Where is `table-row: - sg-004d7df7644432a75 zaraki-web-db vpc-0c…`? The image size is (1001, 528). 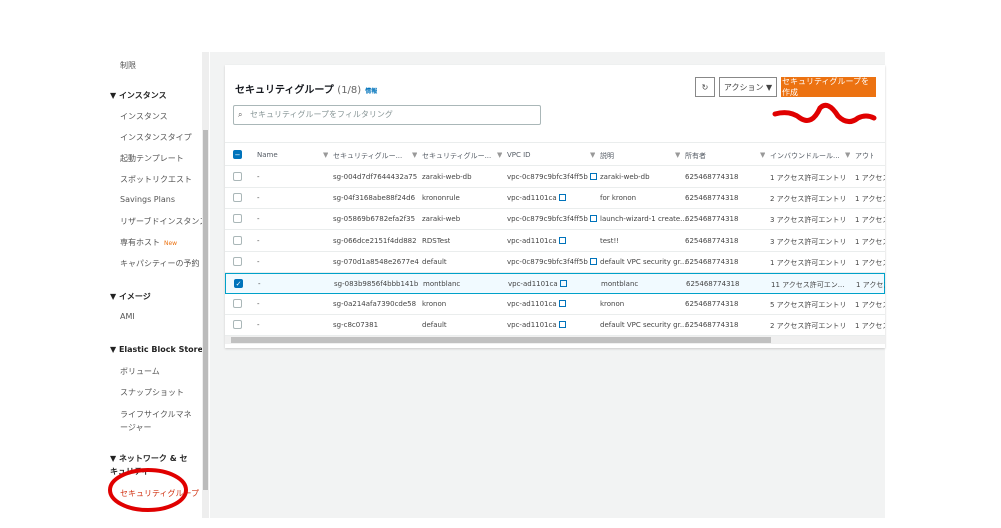
table-row: - sg-004d7df7644432a75 zaraki-web-db vpc-0c… is located at coordinates (555, 177).